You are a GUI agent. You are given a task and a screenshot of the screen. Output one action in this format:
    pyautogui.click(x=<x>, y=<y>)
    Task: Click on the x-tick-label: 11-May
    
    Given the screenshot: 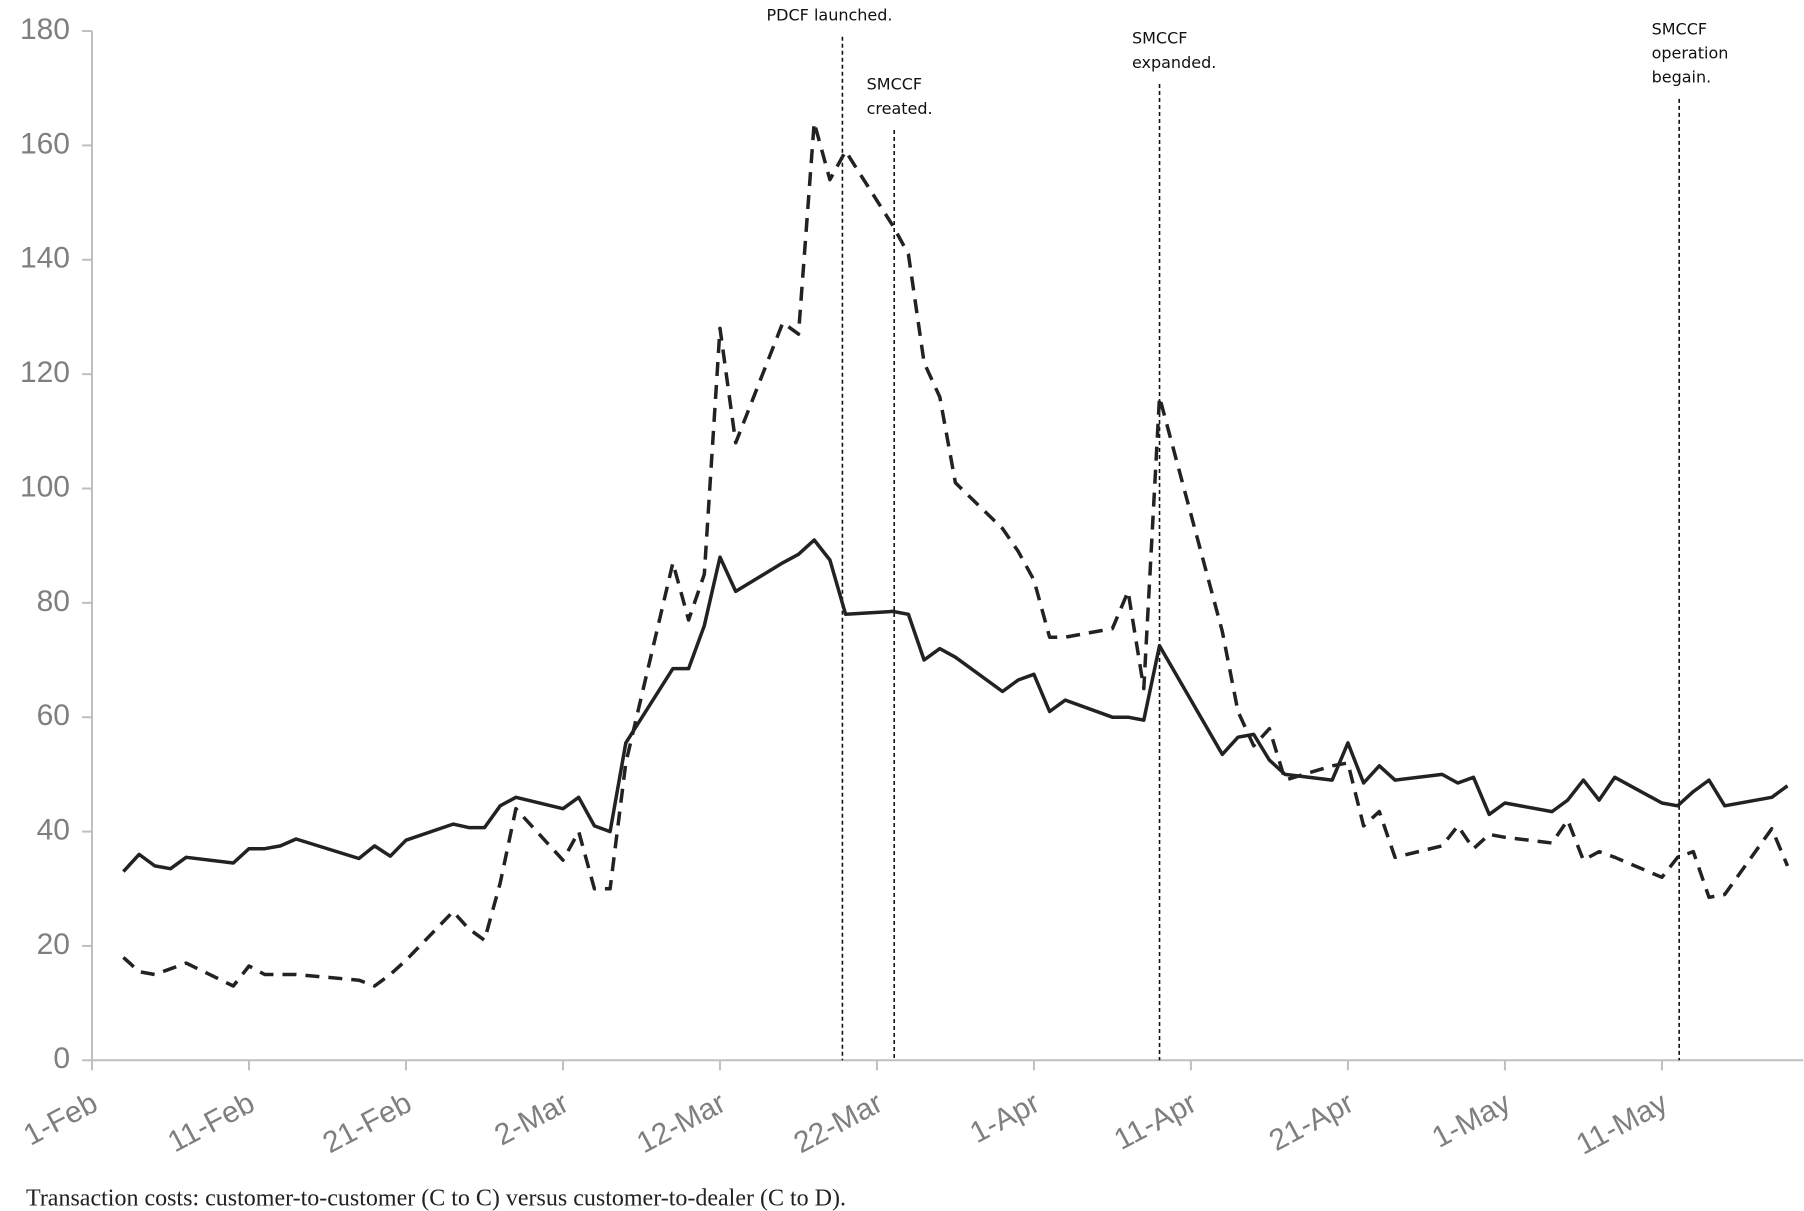 What is the action you would take?
    pyautogui.click(x=1622, y=1123)
    